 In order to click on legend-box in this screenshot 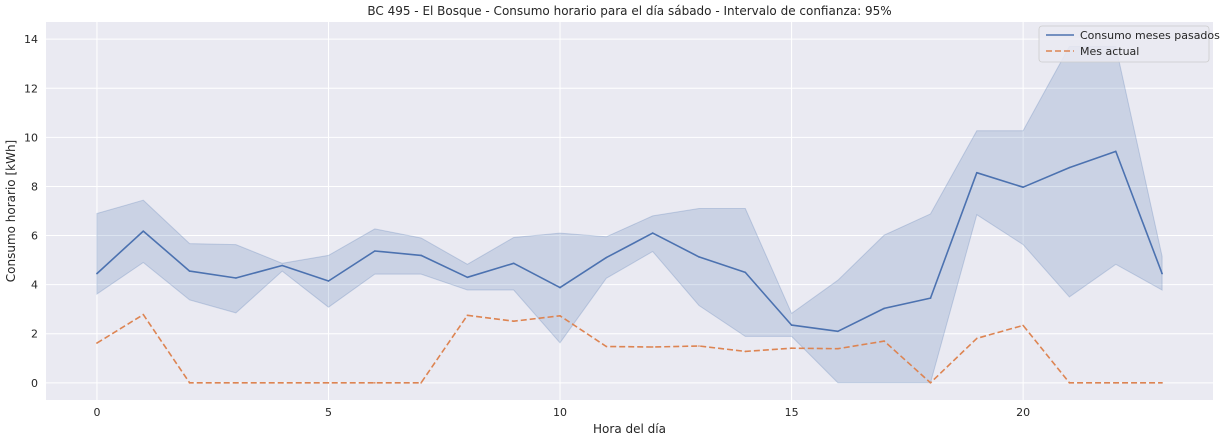, I will do `click(1124, 44)`.